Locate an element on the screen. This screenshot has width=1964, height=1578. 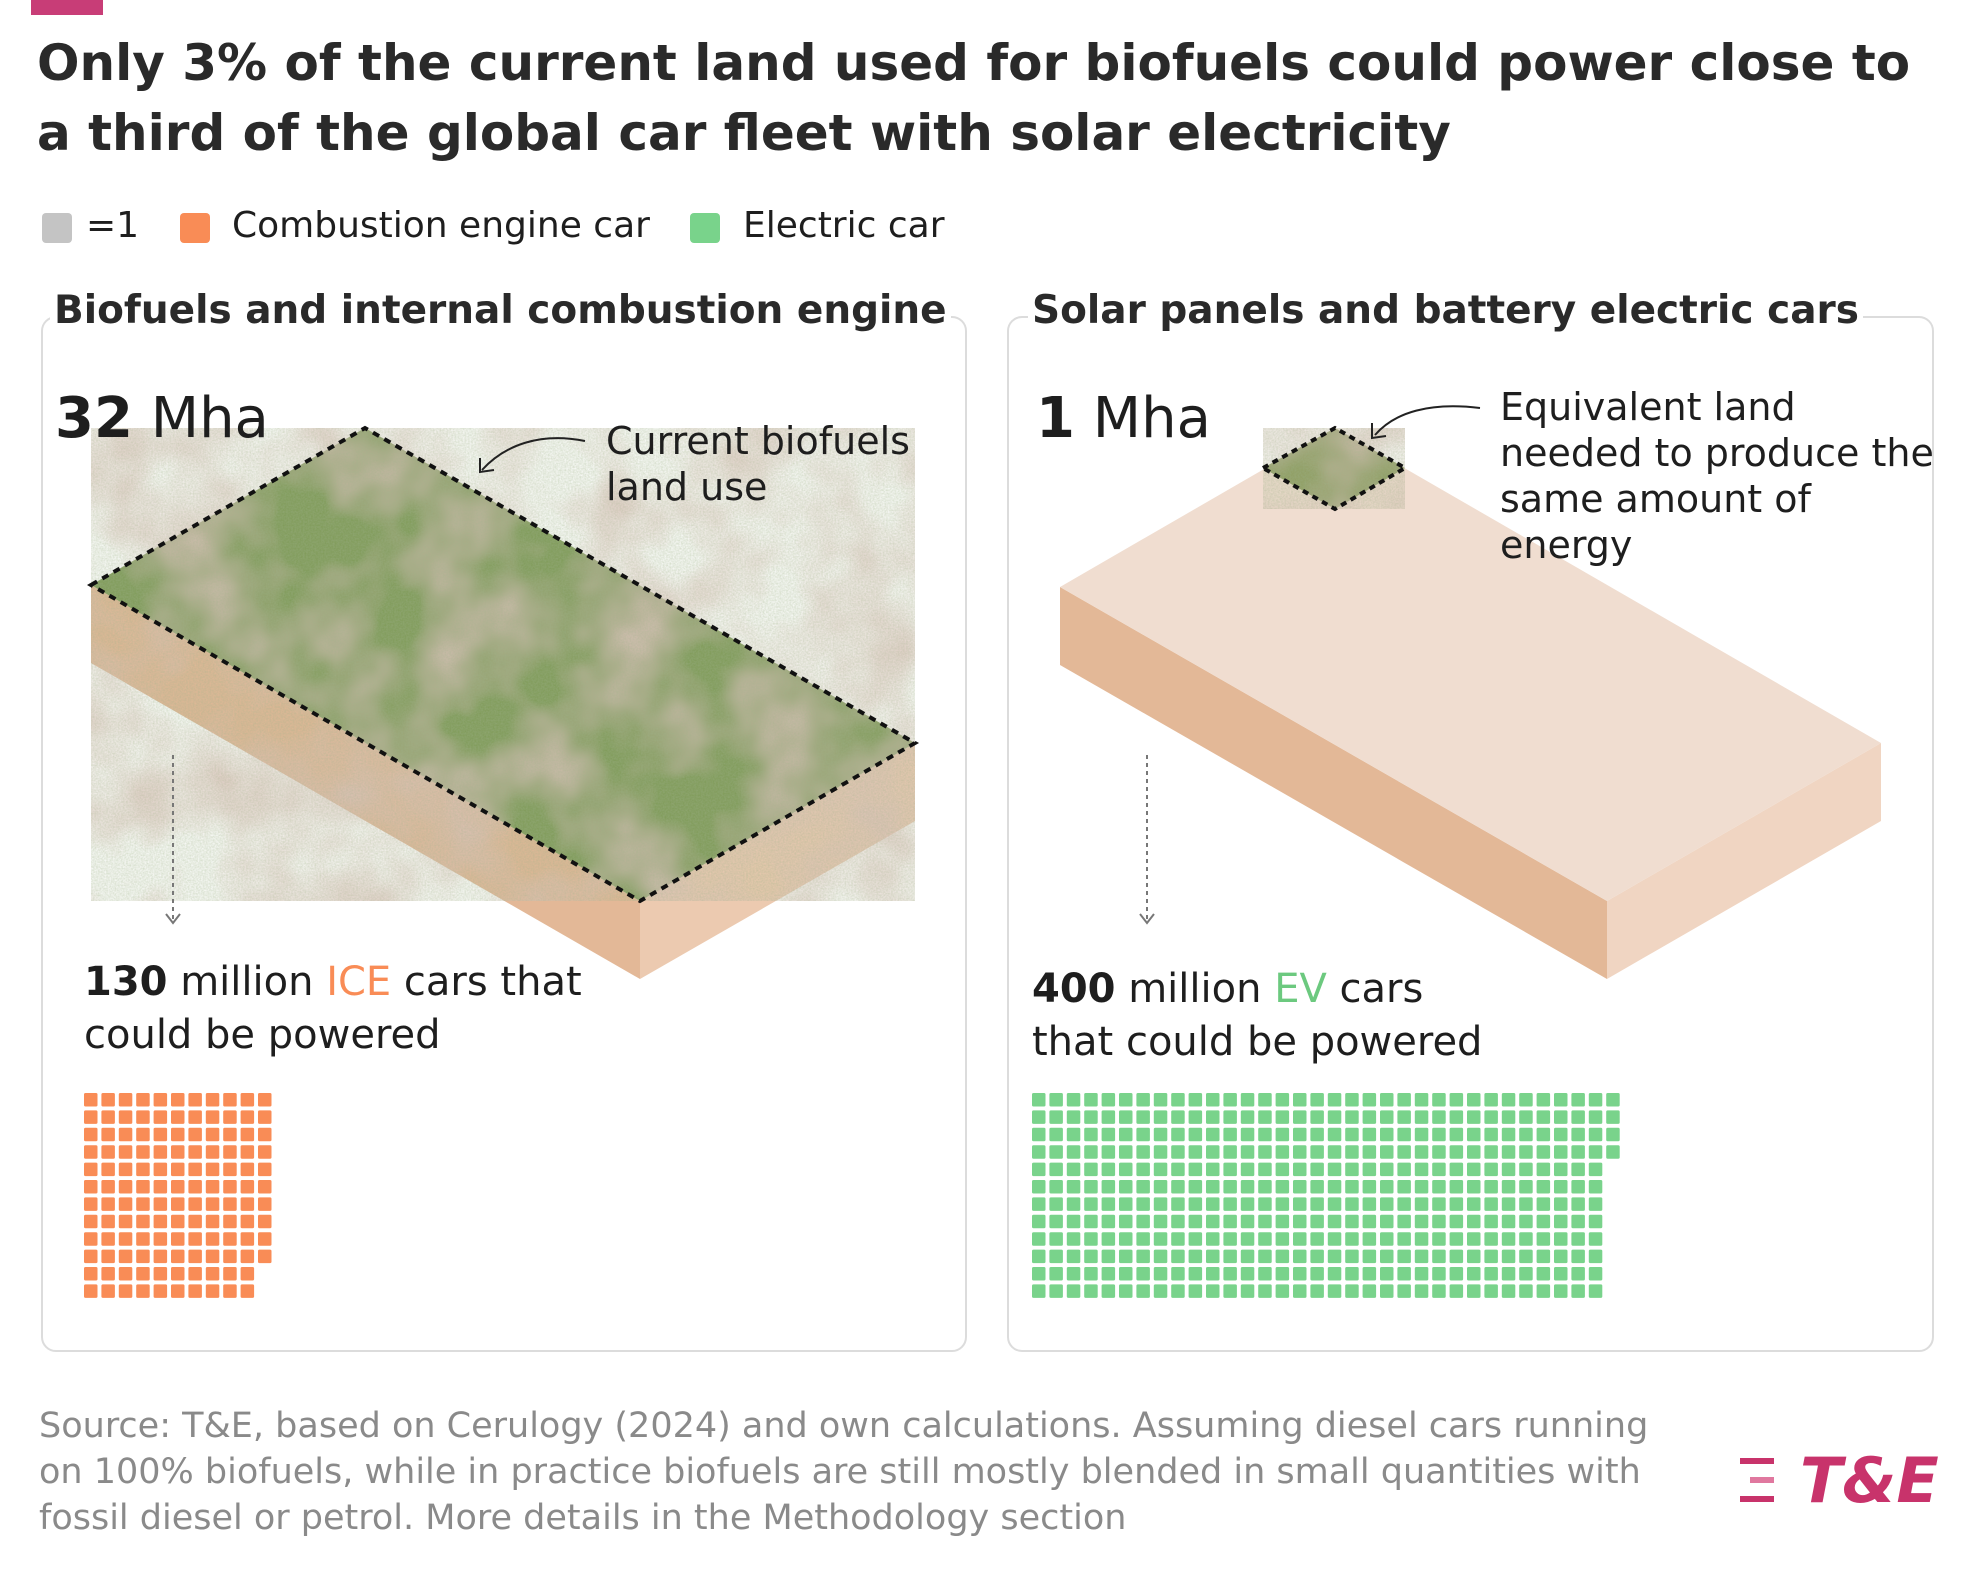
arrow-head is located at coordinates (1379, 431).